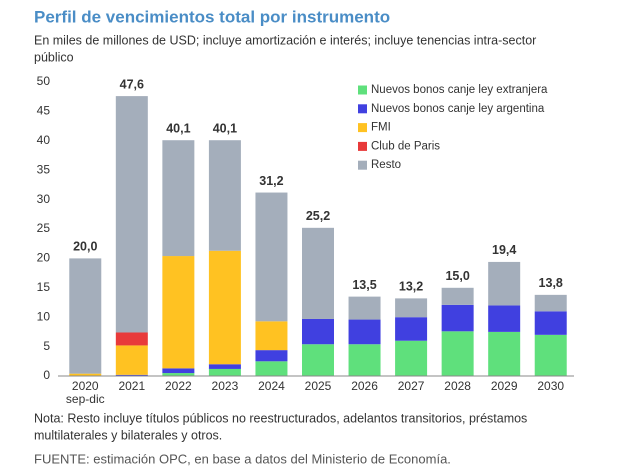 This screenshot has height=475, width=640. I want to click on y-tick-label: 5, so click(46, 346).